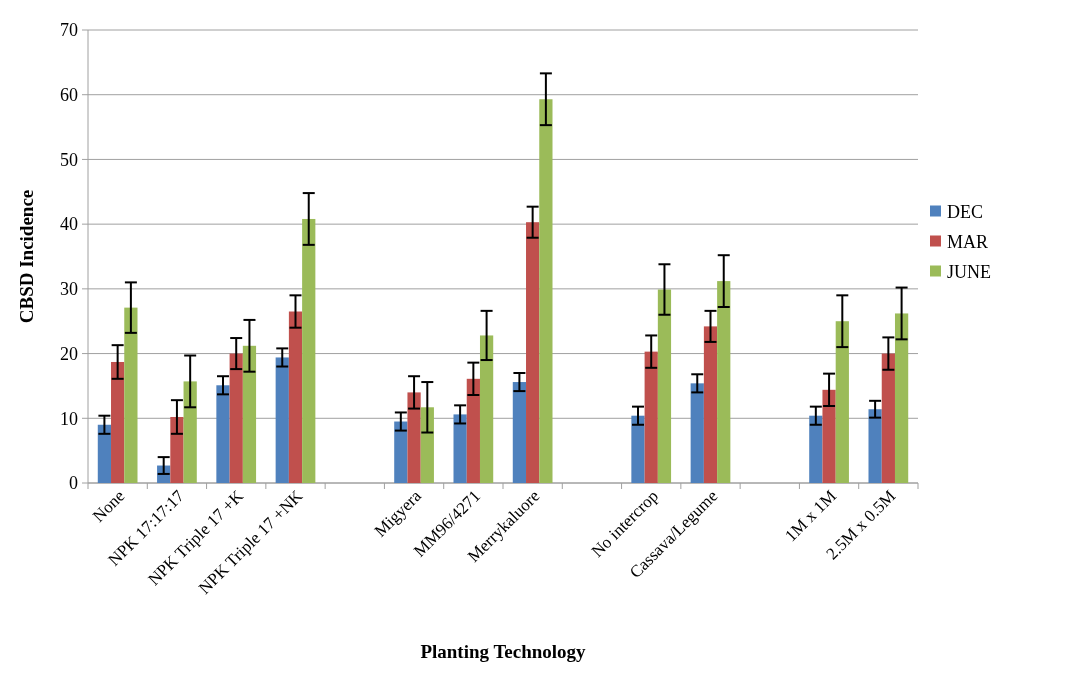  Describe the element at coordinates (69, 30) in the screenshot. I see `y-tick-label: 70` at that location.